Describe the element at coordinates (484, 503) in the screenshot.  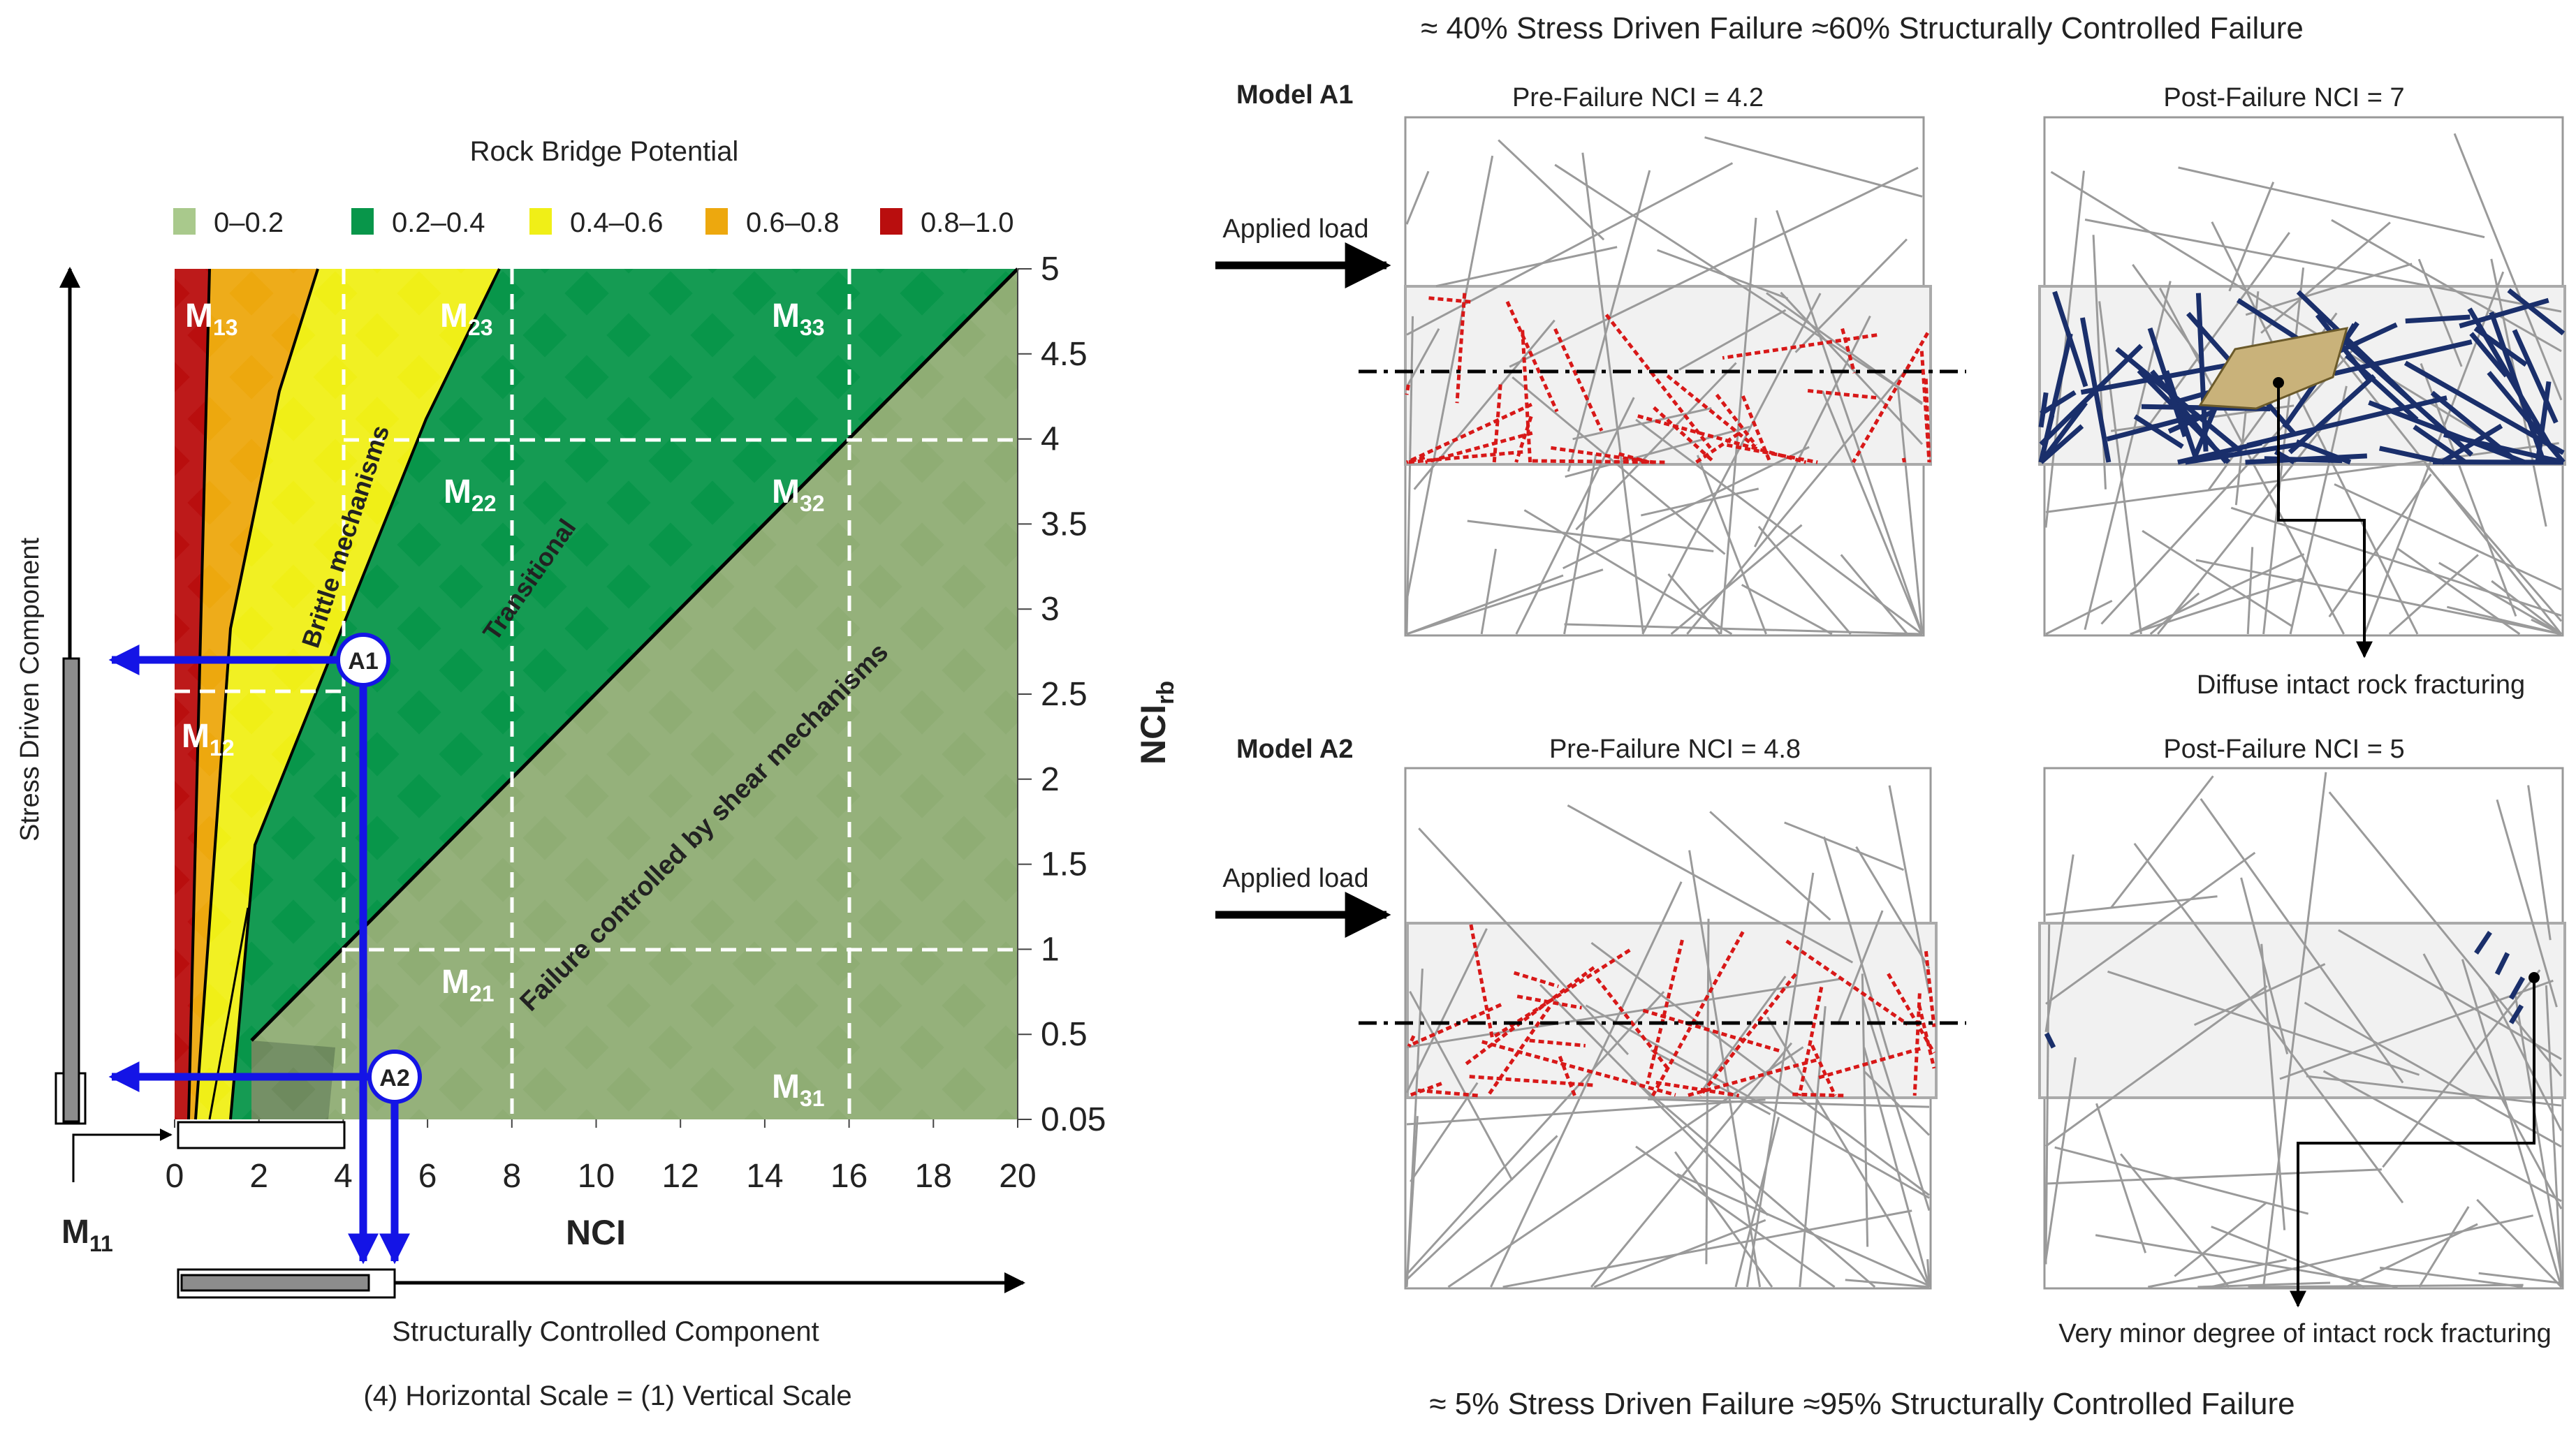
I see `region-label-sub: 22` at that location.